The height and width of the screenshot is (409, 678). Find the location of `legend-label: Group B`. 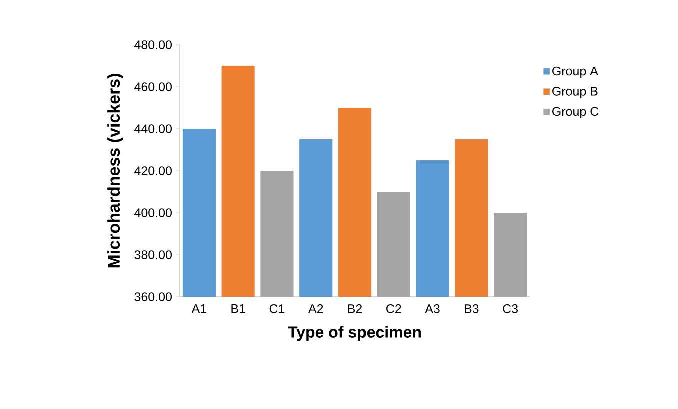

legend-label: Group B is located at coordinates (575, 92).